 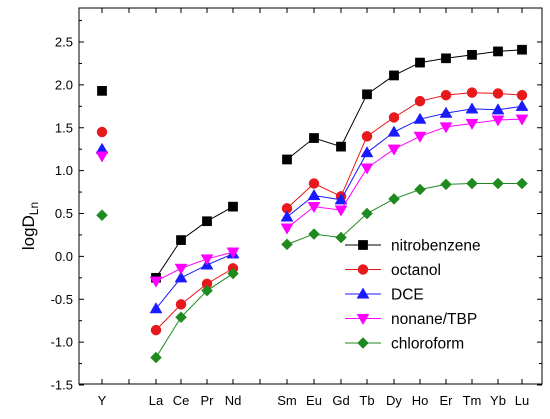 What do you see at coordinates (233, 400) in the screenshot?
I see `x-tick-label: Nd` at bounding box center [233, 400].